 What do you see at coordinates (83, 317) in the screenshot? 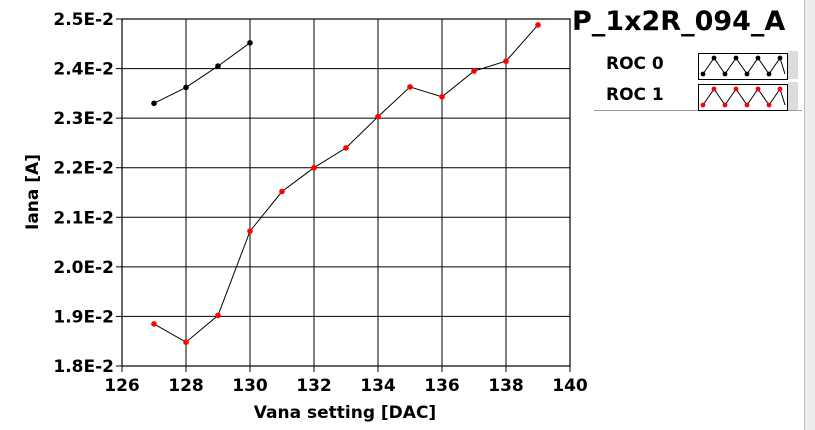
I see `y-tick-label: 1.9E-2` at bounding box center [83, 317].